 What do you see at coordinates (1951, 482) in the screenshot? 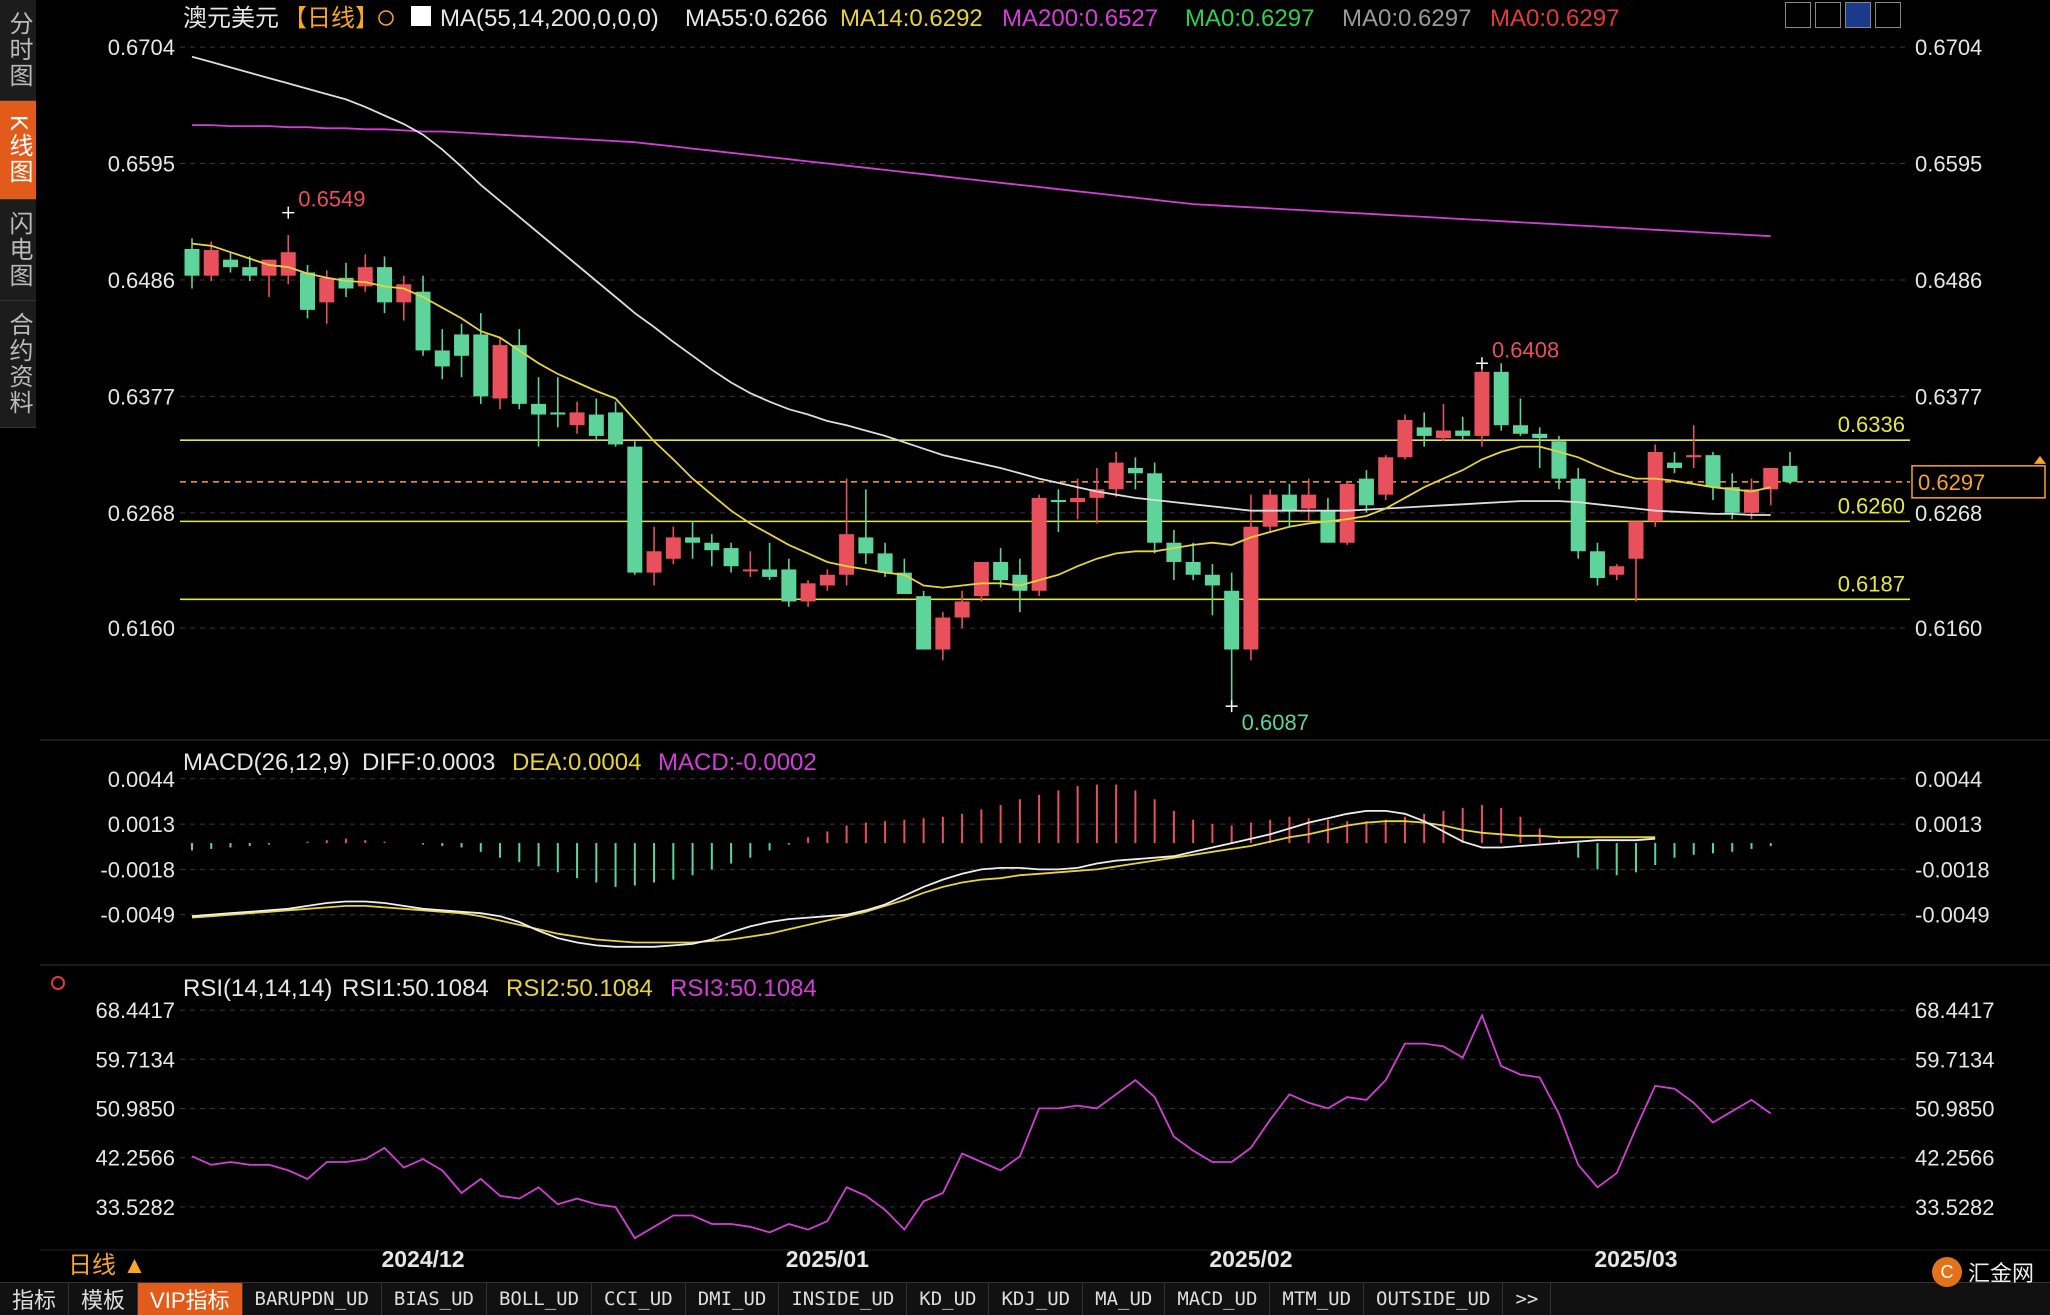
I see `last-price-label: 0.6297` at bounding box center [1951, 482].